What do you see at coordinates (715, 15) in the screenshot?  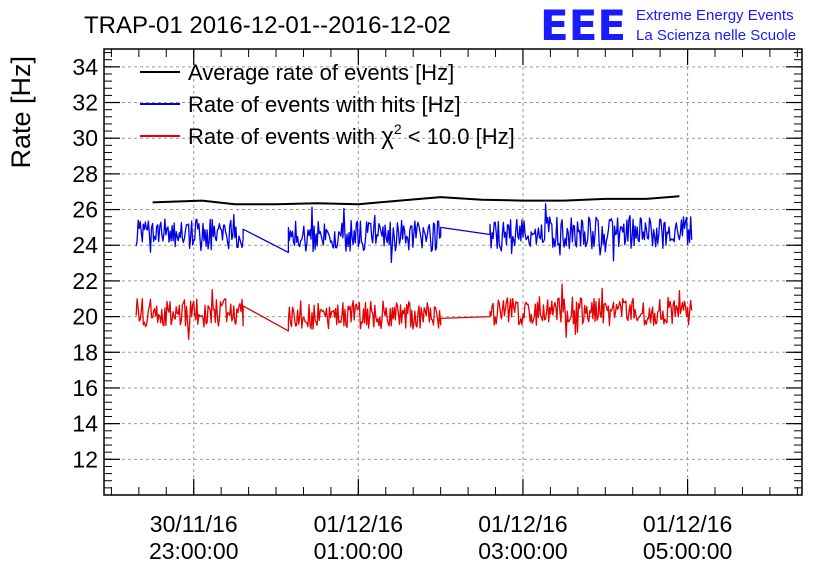 I see `branding-line1: Extreme Energy Events` at bounding box center [715, 15].